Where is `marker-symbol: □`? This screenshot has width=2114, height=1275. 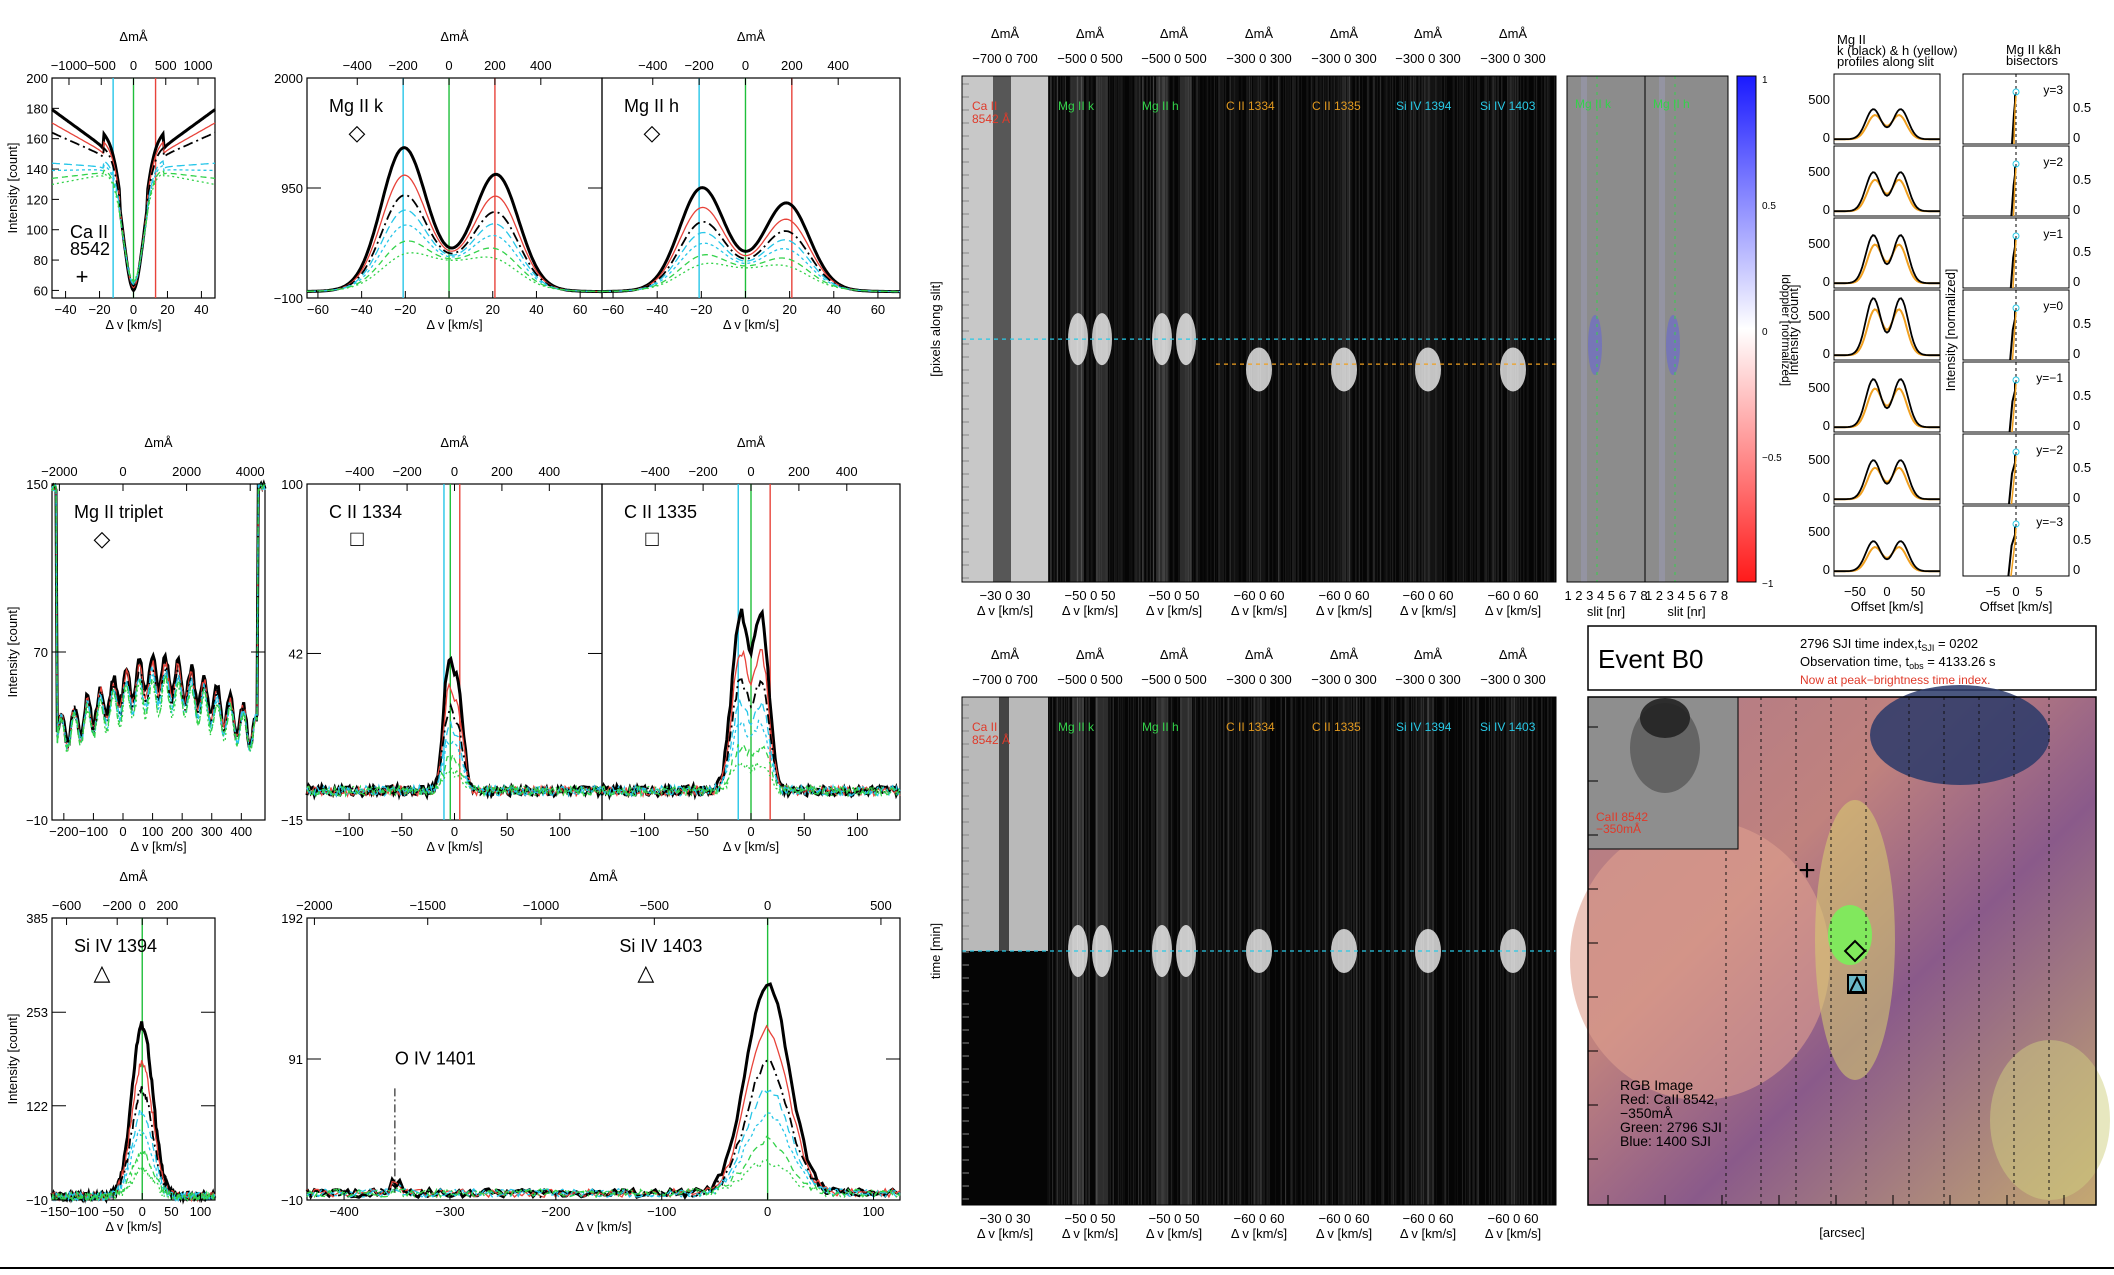
marker-symbol: □ is located at coordinates (651, 538).